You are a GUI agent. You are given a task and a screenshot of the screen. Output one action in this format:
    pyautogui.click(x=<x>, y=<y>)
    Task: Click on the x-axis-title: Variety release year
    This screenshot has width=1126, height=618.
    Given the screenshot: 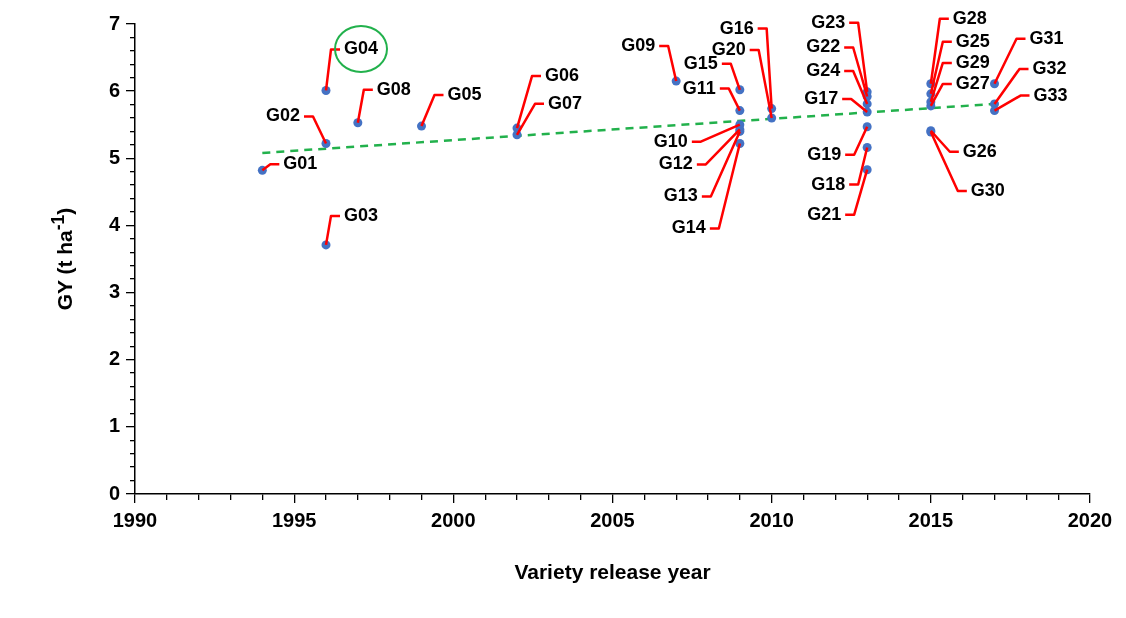 What is the action you would take?
    pyautogui.click(x=612, y=572)
    